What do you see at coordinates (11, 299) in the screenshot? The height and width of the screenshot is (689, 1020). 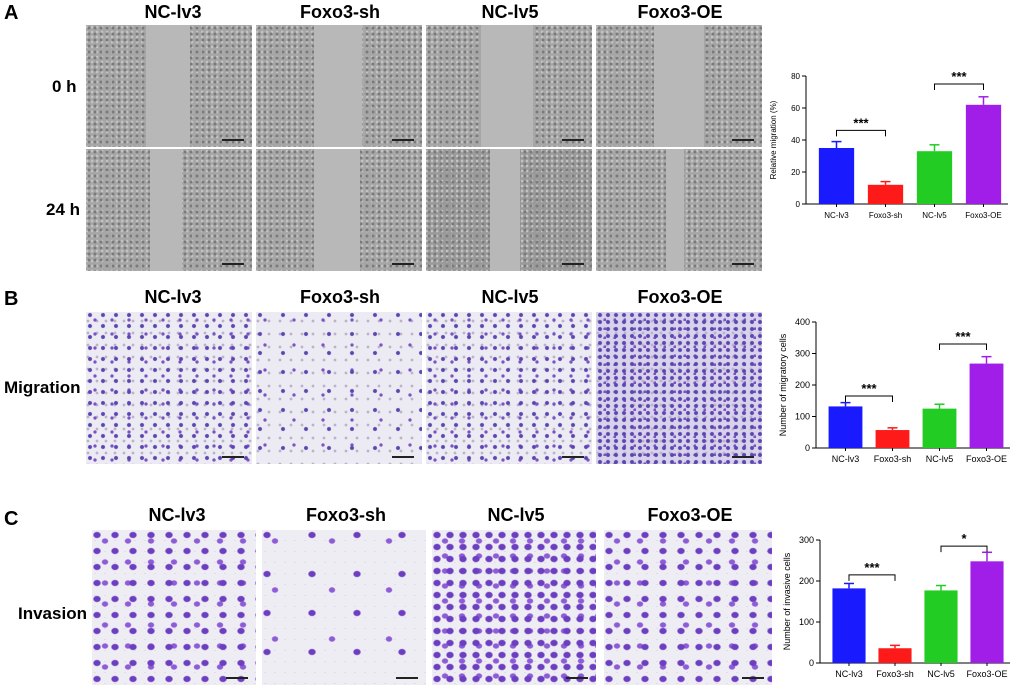 I see `panel-letter-b: B` at bounding box center [11, 299].